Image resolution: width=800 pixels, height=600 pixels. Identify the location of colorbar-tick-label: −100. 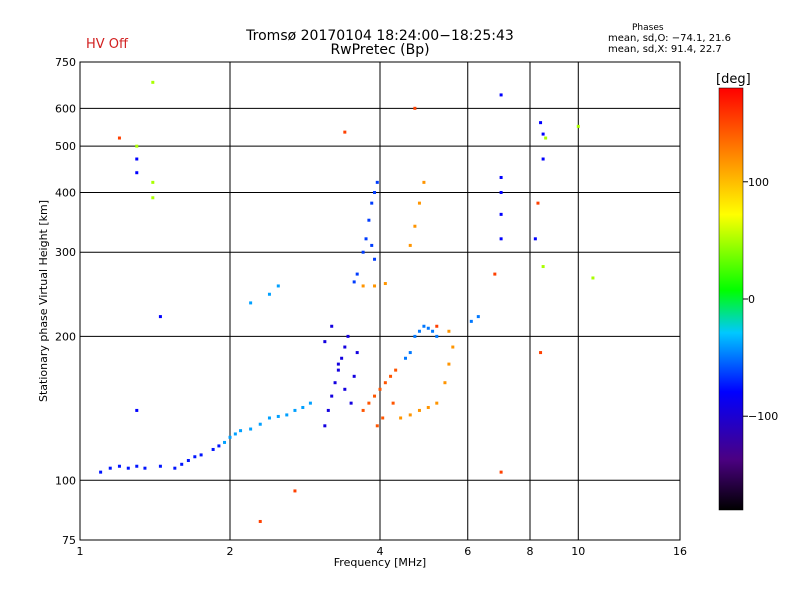
(763, 416).